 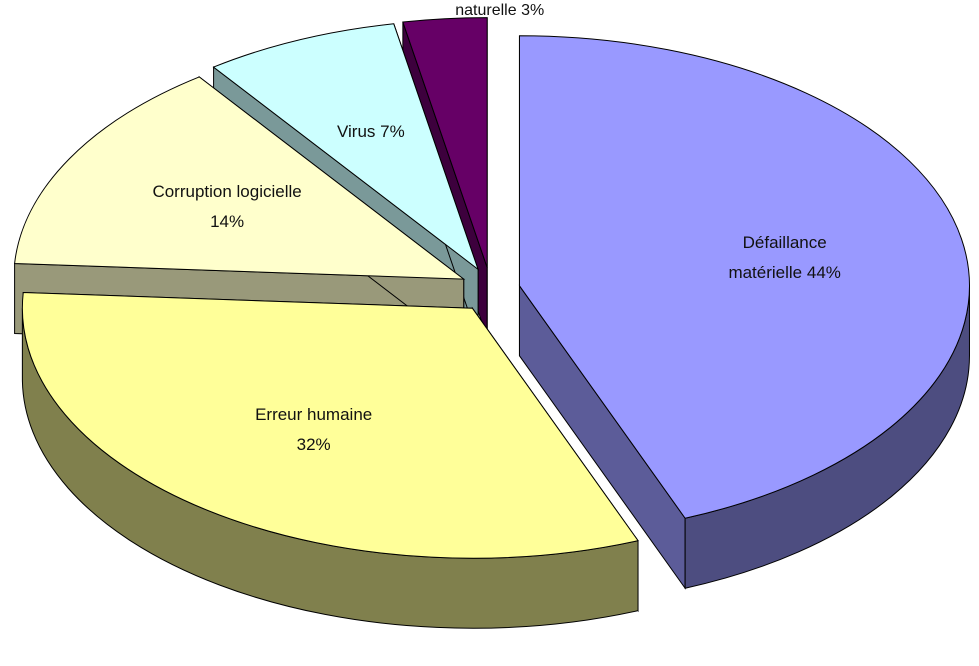 I want to click on slice-label: Défaillance matérielle 44%, so click(x=785, y=258).